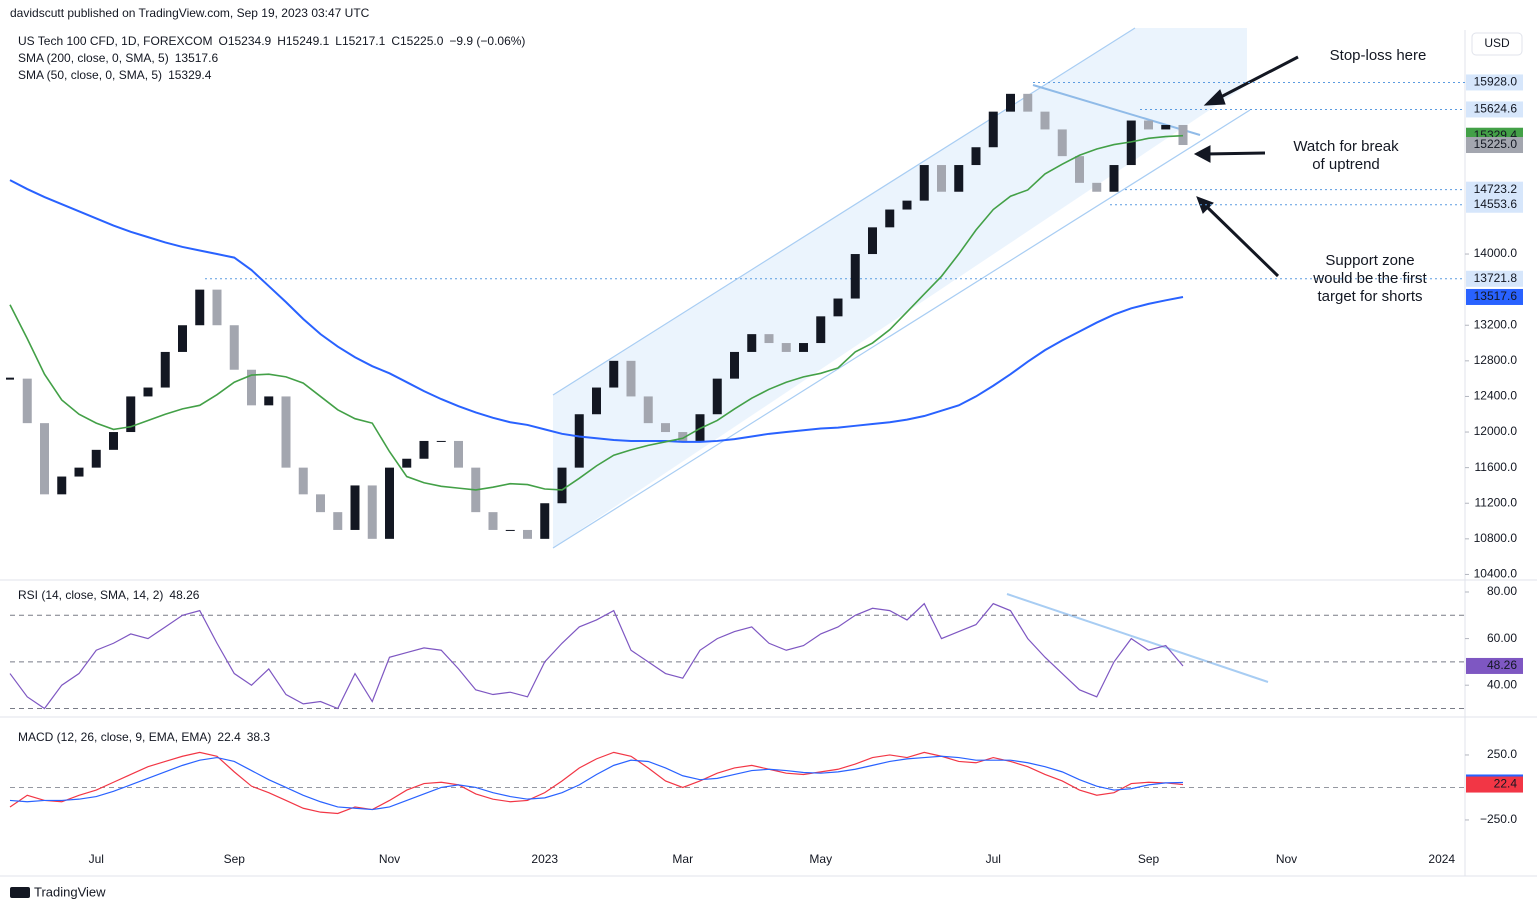 Image resolution: width=1537 pixels, height=911 pixels. I want to click on y-tick-label: 12000.0, so click(1496, 431).